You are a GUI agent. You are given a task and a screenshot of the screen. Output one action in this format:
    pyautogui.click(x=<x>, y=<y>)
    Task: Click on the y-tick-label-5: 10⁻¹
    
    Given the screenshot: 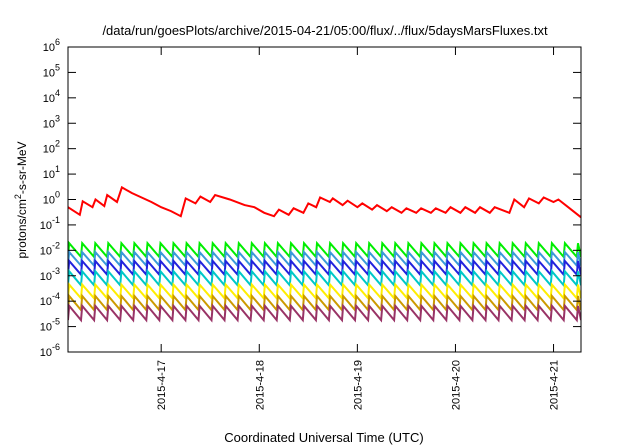 What is the action you would take?
    pyautogui.click(x=50, y=223)
    